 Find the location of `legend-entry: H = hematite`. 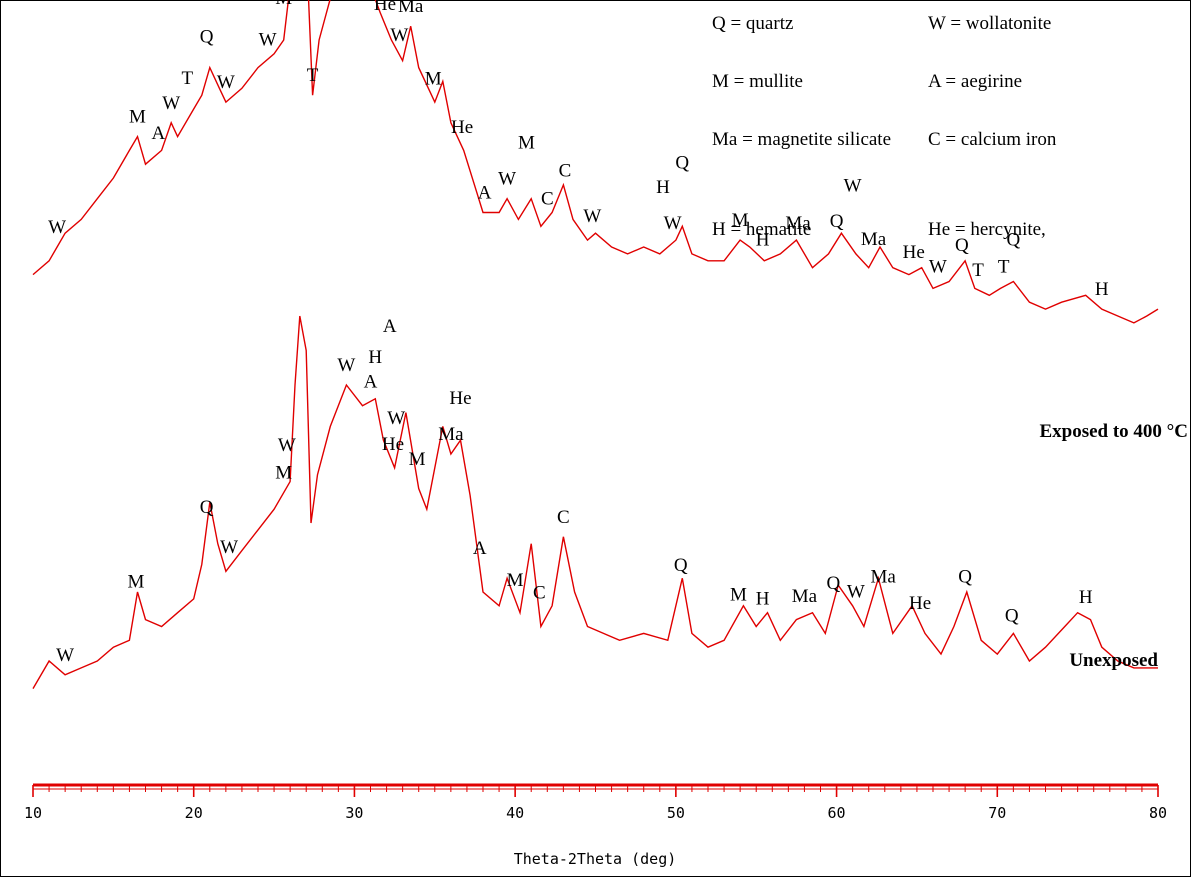

legend-entry: H = hematite is located at coordinates (762, 229).